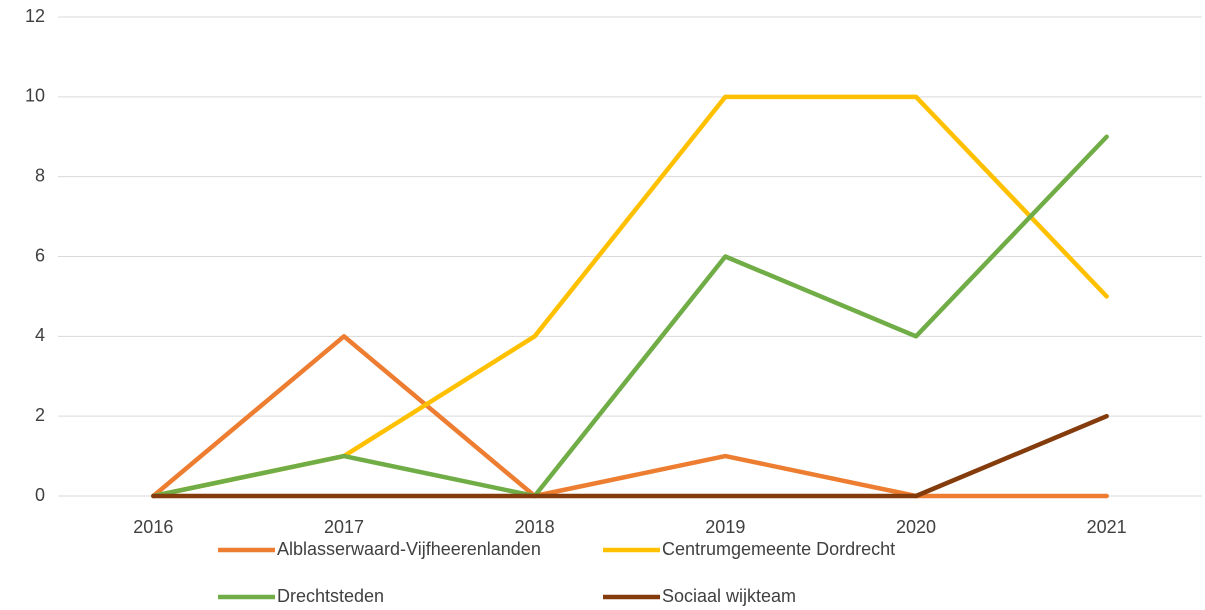 This screenshot has height=610, width=1205. Describe the element at coordinates (40, 175) in the screenshot. I see `y-tick-label: 8` at that location.